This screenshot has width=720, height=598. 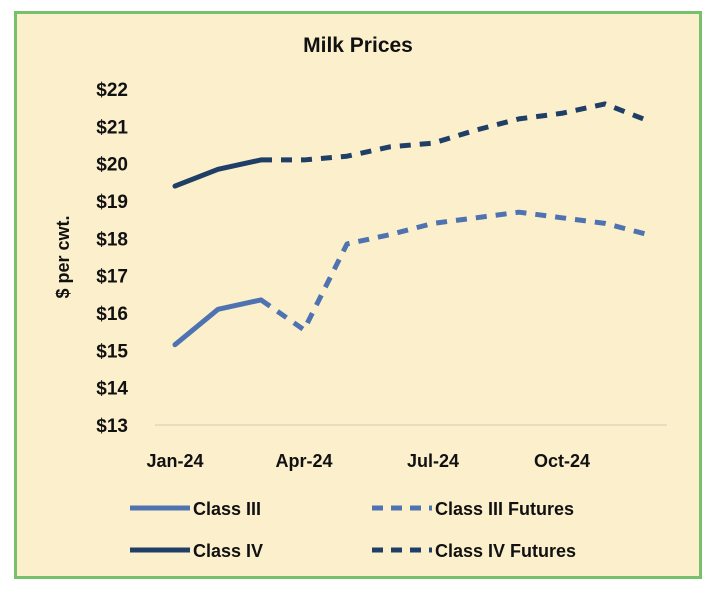 What do you see at coordinates (433, 461) in the screenshot?
I see `x-tick-label: Jul-24` at bounding box center [433, 461].